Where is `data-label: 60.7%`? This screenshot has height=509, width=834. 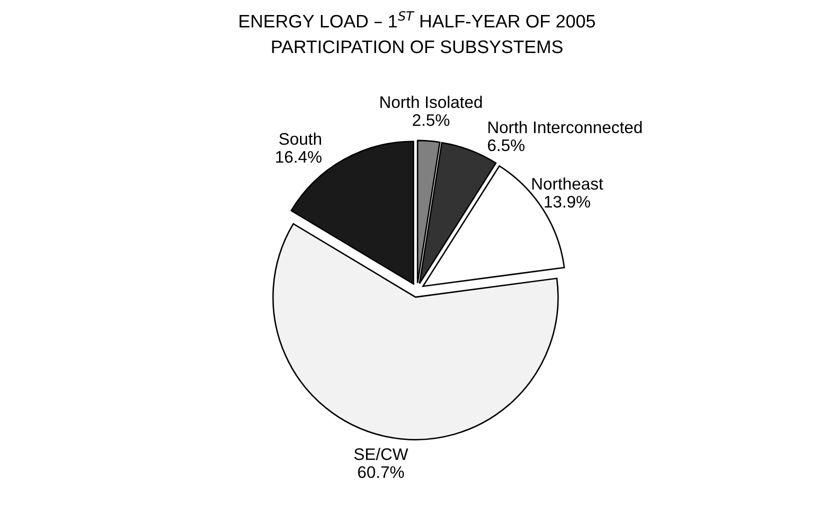 data-label: 60.7% is located at coordinates (381, 472).